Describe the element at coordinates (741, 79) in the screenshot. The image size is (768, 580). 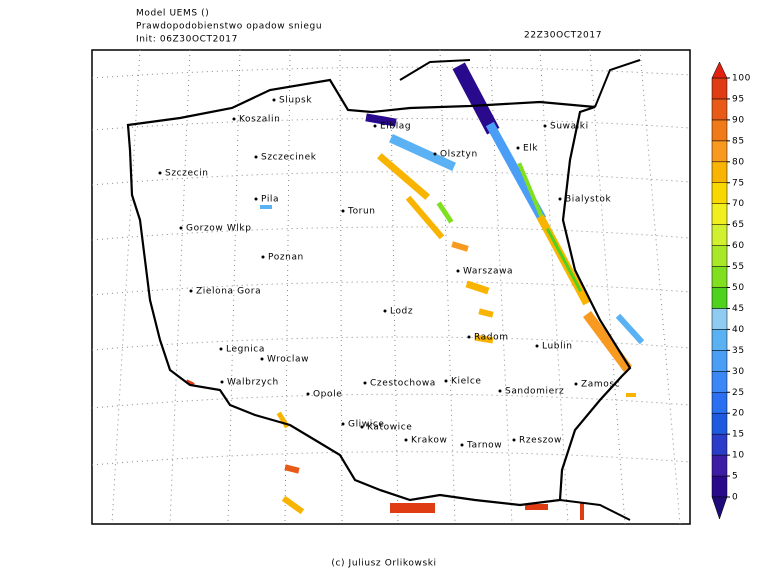
I see `colorbar-label: 100` at that location.